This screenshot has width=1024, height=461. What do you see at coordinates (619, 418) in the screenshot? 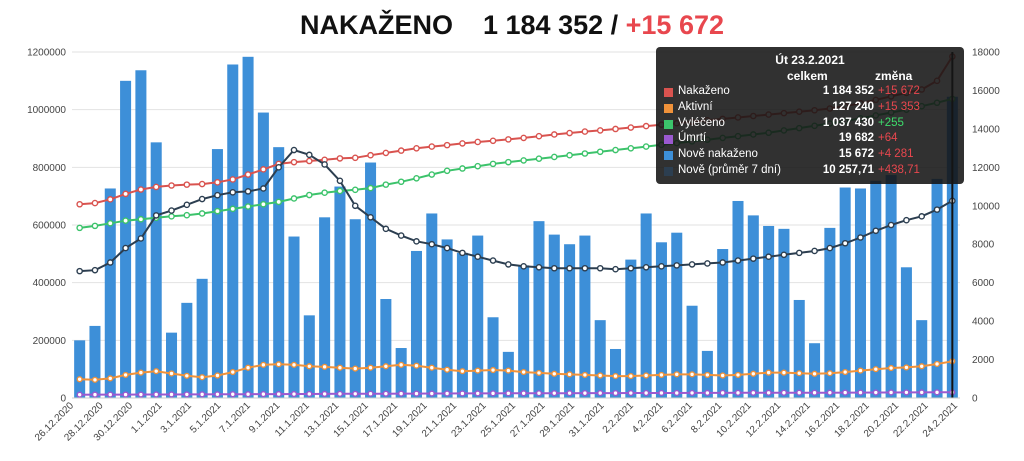
I see `x-axis-tick-label: 2.2.2021` at bounding box center [619, 418].